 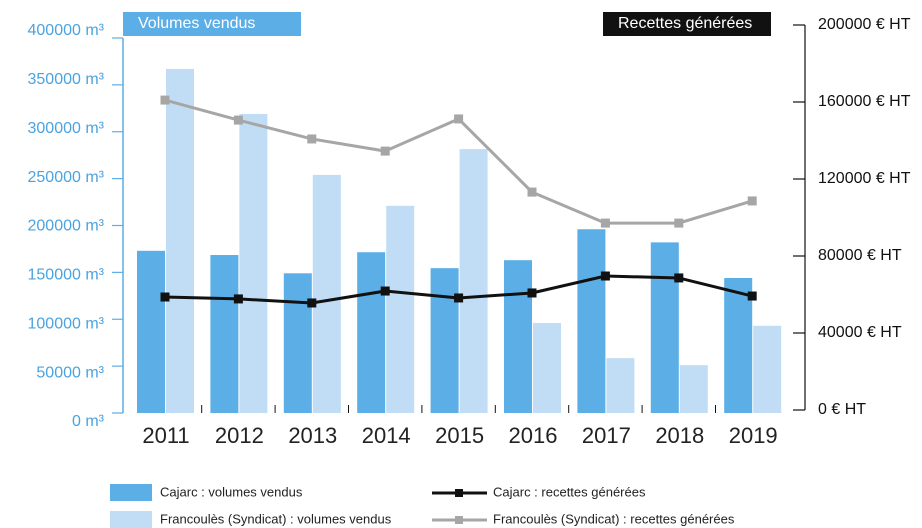 What do you see at coordinates (312, 435) in the screenshot?
I see `x-tick-label: 2013` at bounding box center [312, 435].